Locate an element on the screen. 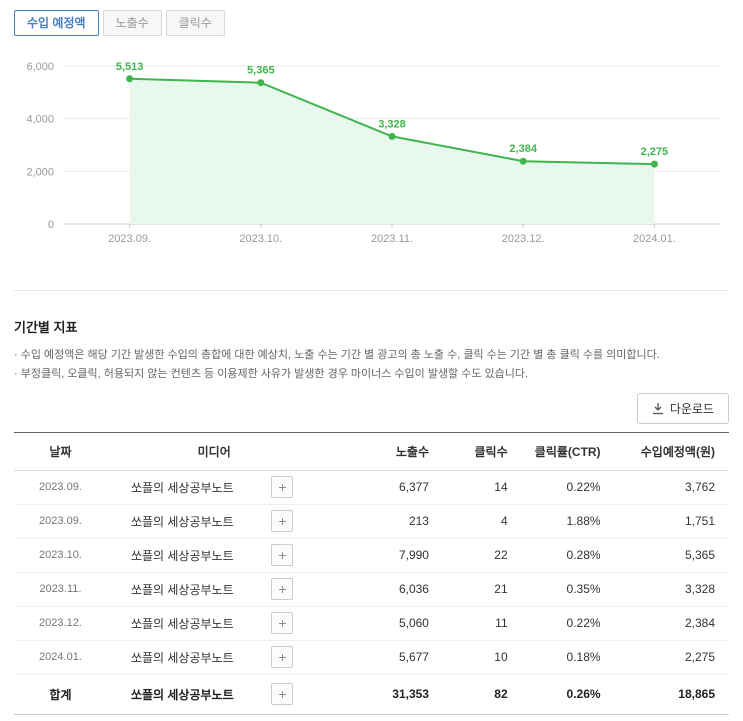 The width and height of the screenshot is (743, 721). cell-impressions: 31,353 is located at coordinates (382, 694).